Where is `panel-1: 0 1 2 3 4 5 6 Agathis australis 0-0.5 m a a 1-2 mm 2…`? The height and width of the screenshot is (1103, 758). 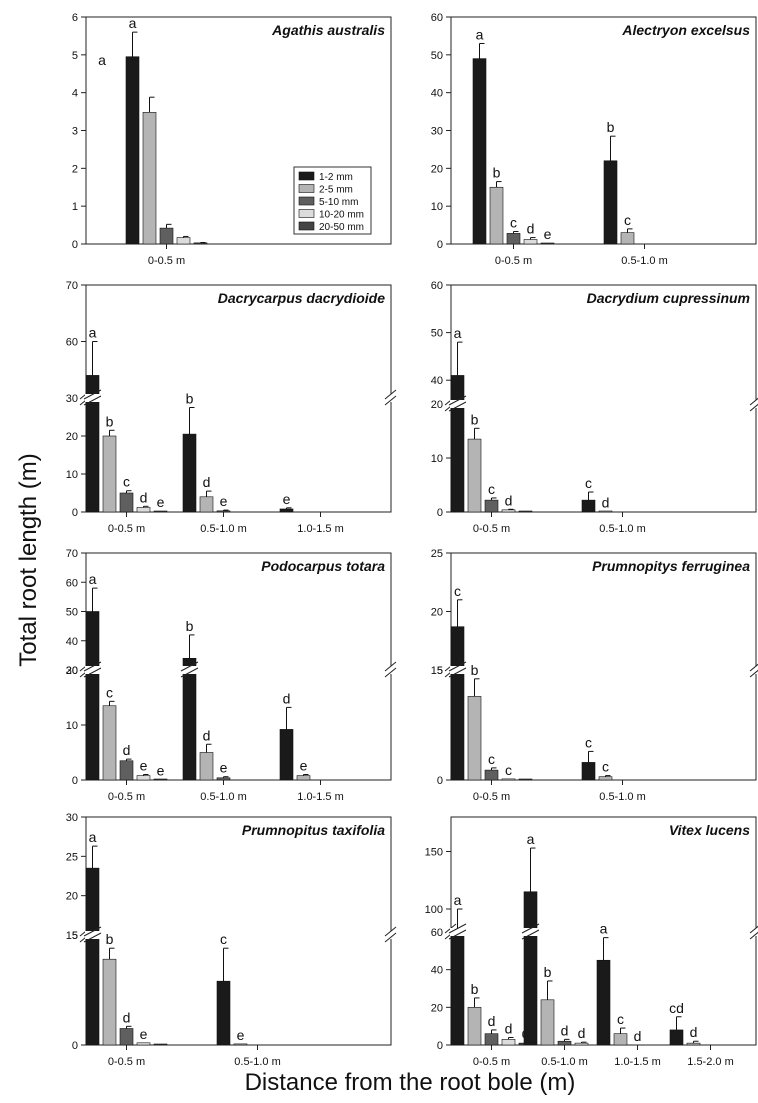 panel-1: 0 1 2 3 4 5 6 Agathis australis 0-0.5 m a a 1-2 mm 2… is located at coordinates (232, 139).